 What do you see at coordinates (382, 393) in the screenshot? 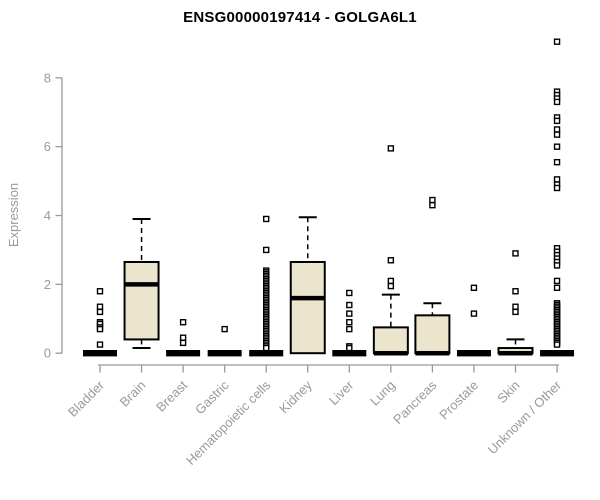
I see `x-category-label-lung: Lung` at bounding box center [382, 393].